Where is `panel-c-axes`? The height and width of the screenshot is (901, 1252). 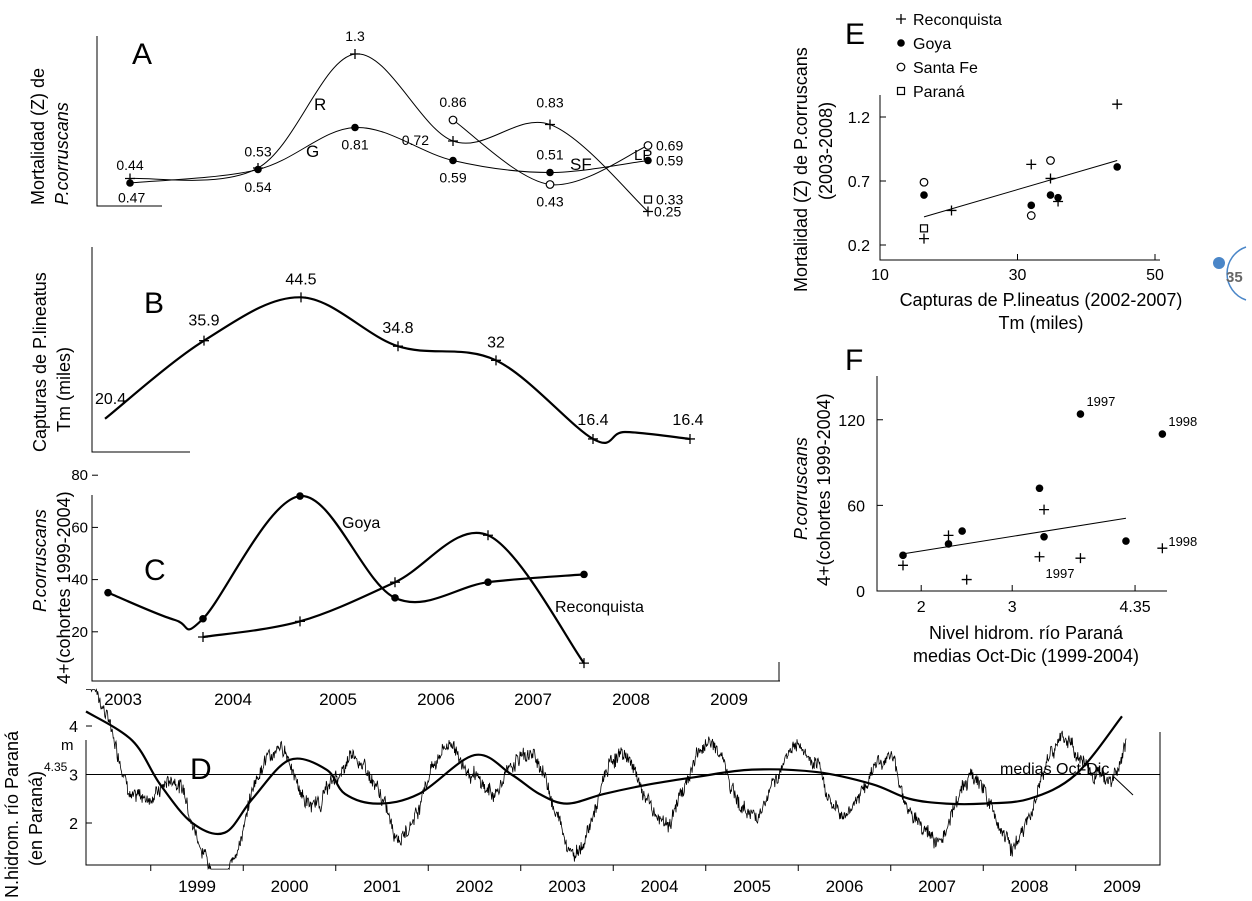 panel-c-axes is located at coordinates (435, 588).